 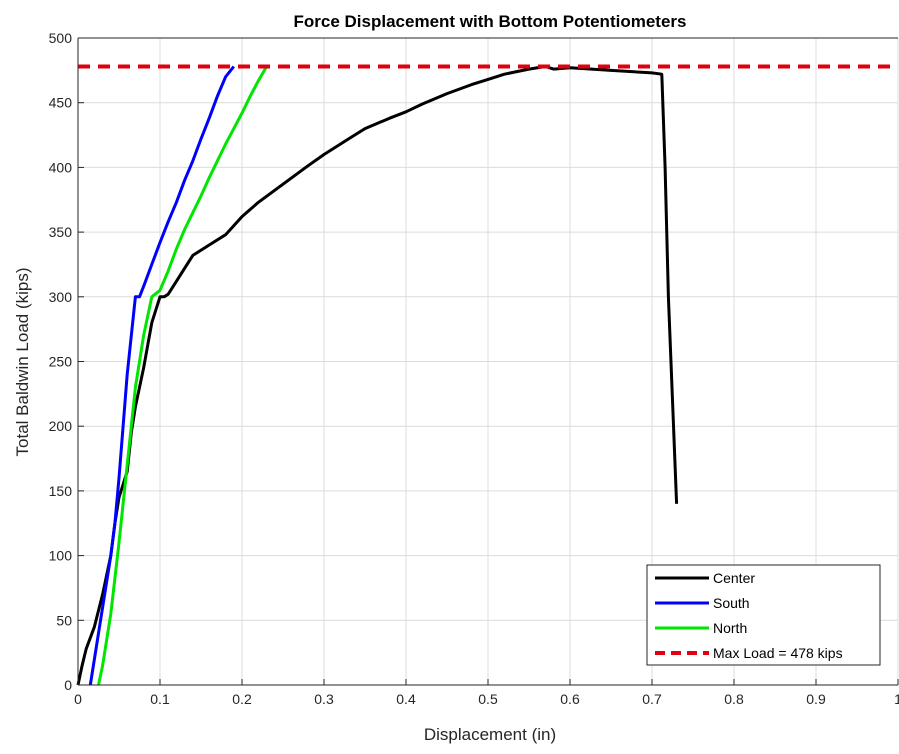 I want to click on x-tick-label: 0.9, so click(x=816, y=699).